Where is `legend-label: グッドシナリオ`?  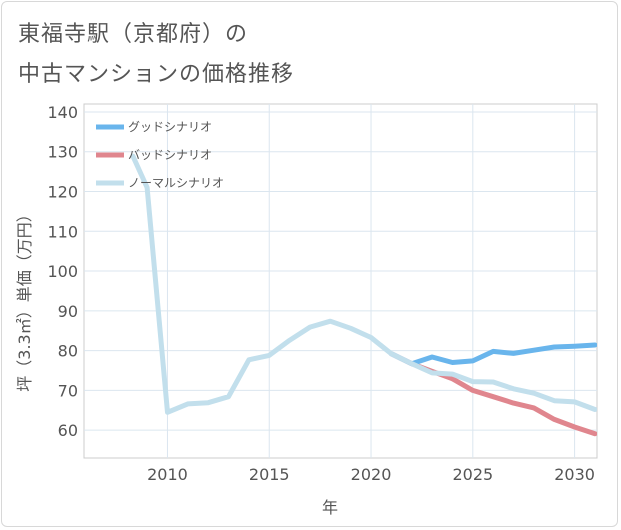 legend-label: グッドシナリオ is located at coordinates (170, 127).